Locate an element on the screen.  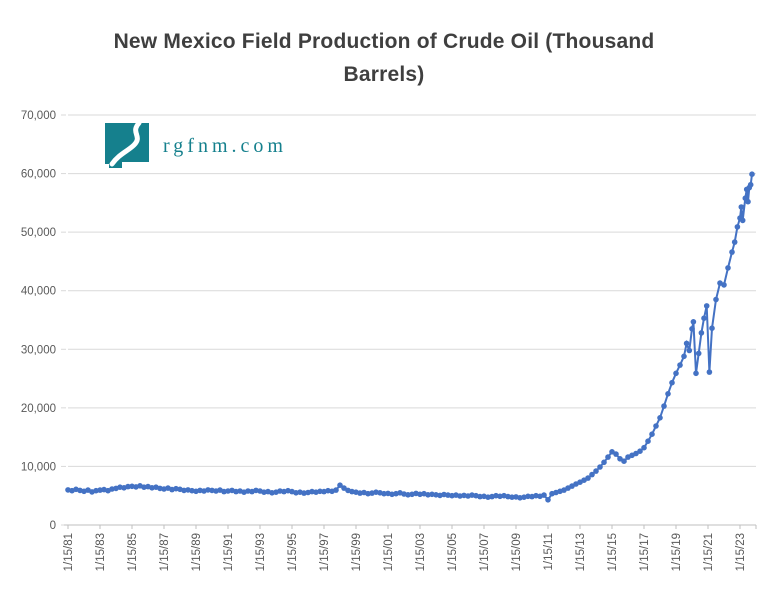
x-tick-label: 1/15/85 is located at coordinates (133, 552).